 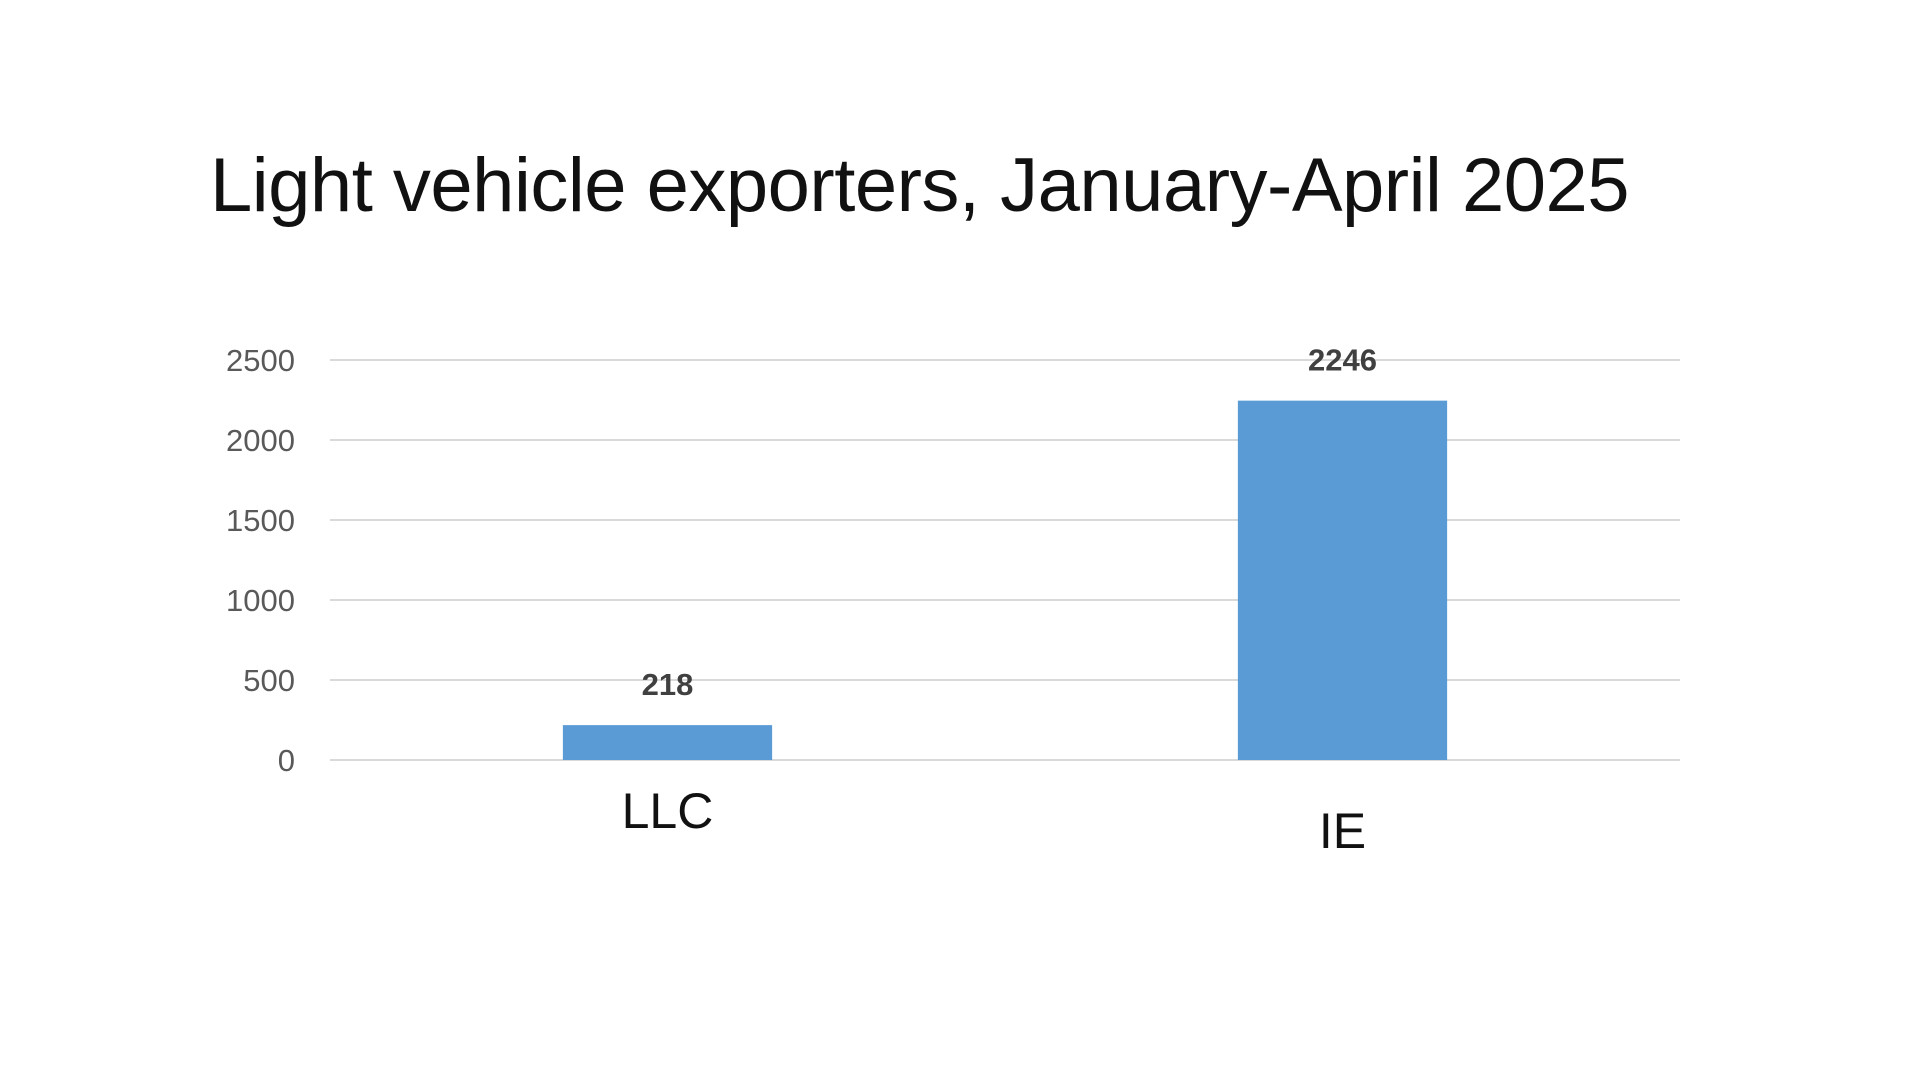 I want to click on y-tick-label: 2500, so click(x=260, y=360).